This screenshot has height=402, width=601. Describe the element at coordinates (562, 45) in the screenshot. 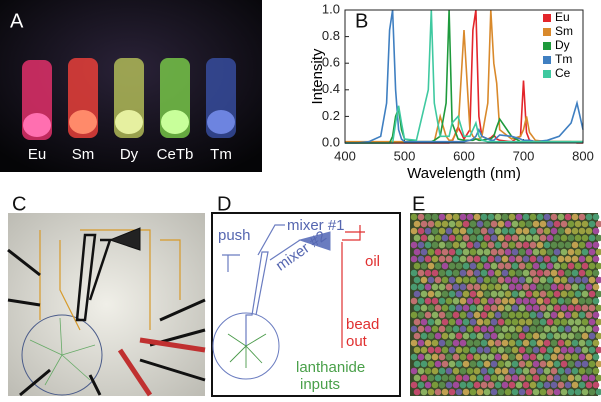

I see `legend-label: Dy` at that location.